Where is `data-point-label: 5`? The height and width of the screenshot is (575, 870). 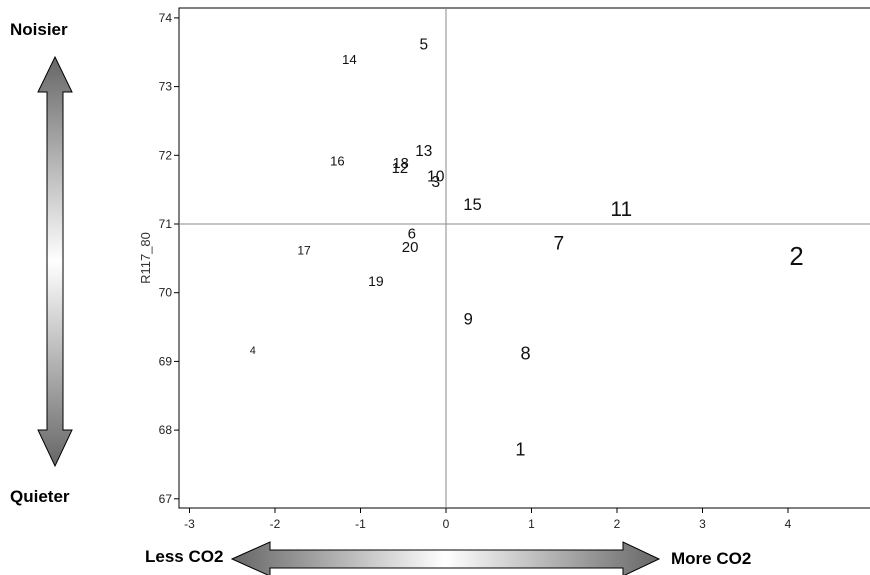
data-point-label: 5 is located at coordinates (423, 44).